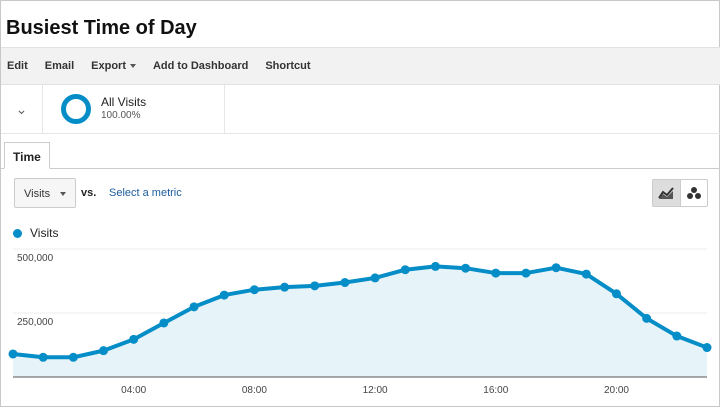 The width and height of the screenshot is (720, 408). What do you see at coordinates (108, 66) in the screenshot?
I see `export-label: Export` at bounding box center [108, 66].